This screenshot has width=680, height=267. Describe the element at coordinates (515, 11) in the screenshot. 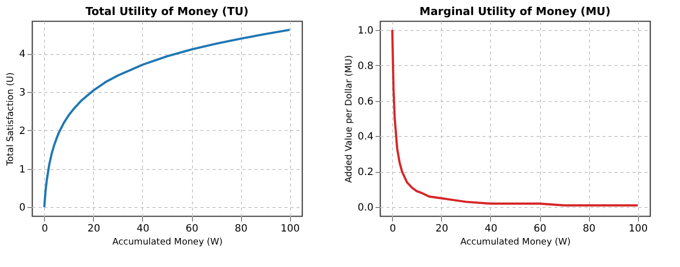

I see `chart-title: Marginal Utility of Money (MU)` at that location.